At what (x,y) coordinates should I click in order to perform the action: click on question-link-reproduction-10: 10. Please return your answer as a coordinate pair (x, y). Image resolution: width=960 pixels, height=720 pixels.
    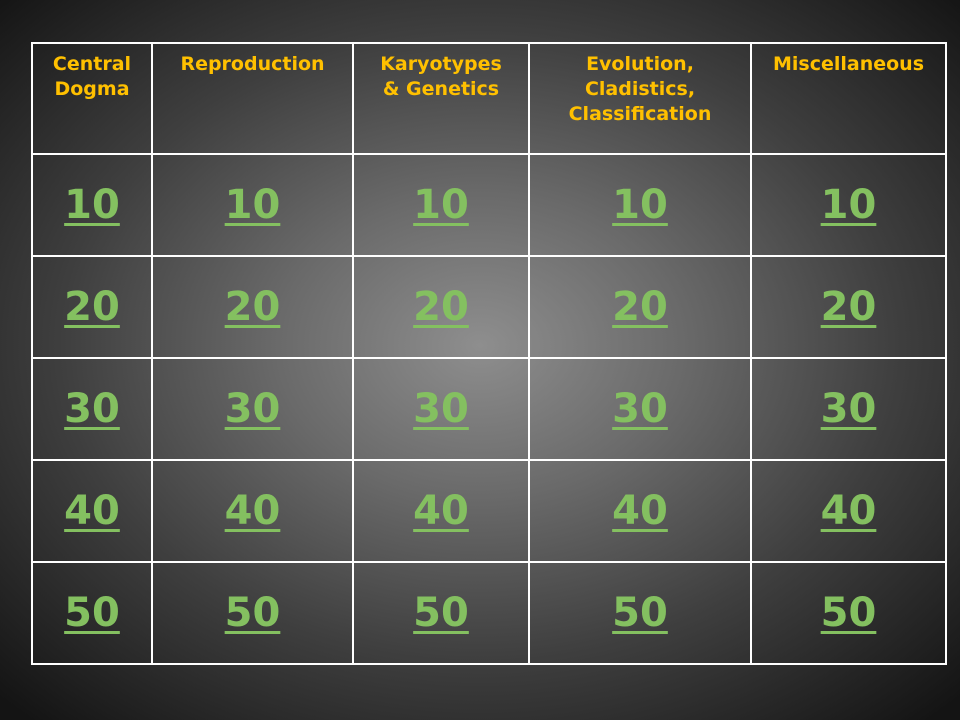
    Looking at the image, I should click on (252, 205).